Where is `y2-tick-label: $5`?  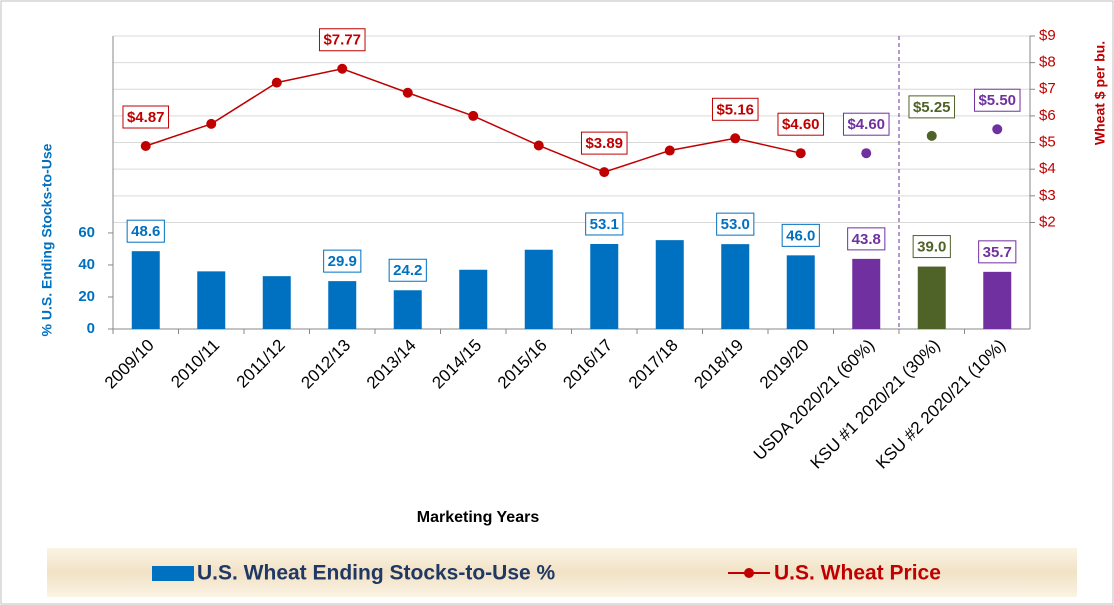 y2-tick-label: $5 is located at coordinates (1047, 142).